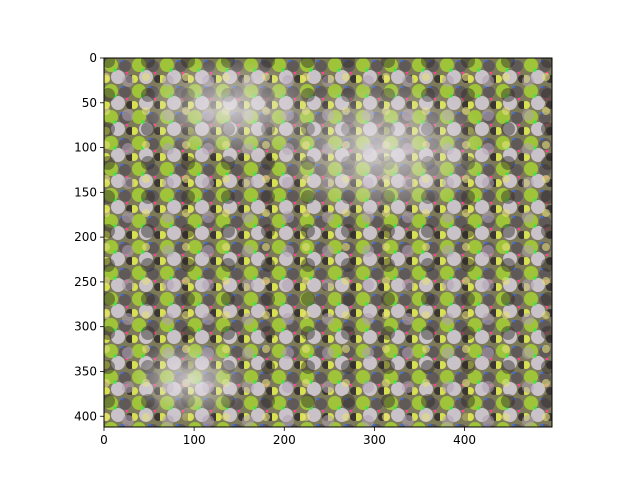 This screenshot has width=640, height=480. Describe the element at coordinates (85, 282) in the screenshot. I see `y-tick-label: 250` at that location.